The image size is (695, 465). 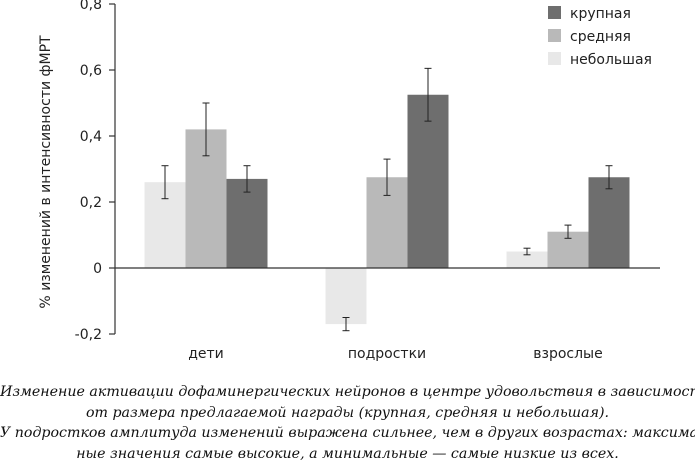 I want to click on category-label: дети, so click(x=206, y=354).